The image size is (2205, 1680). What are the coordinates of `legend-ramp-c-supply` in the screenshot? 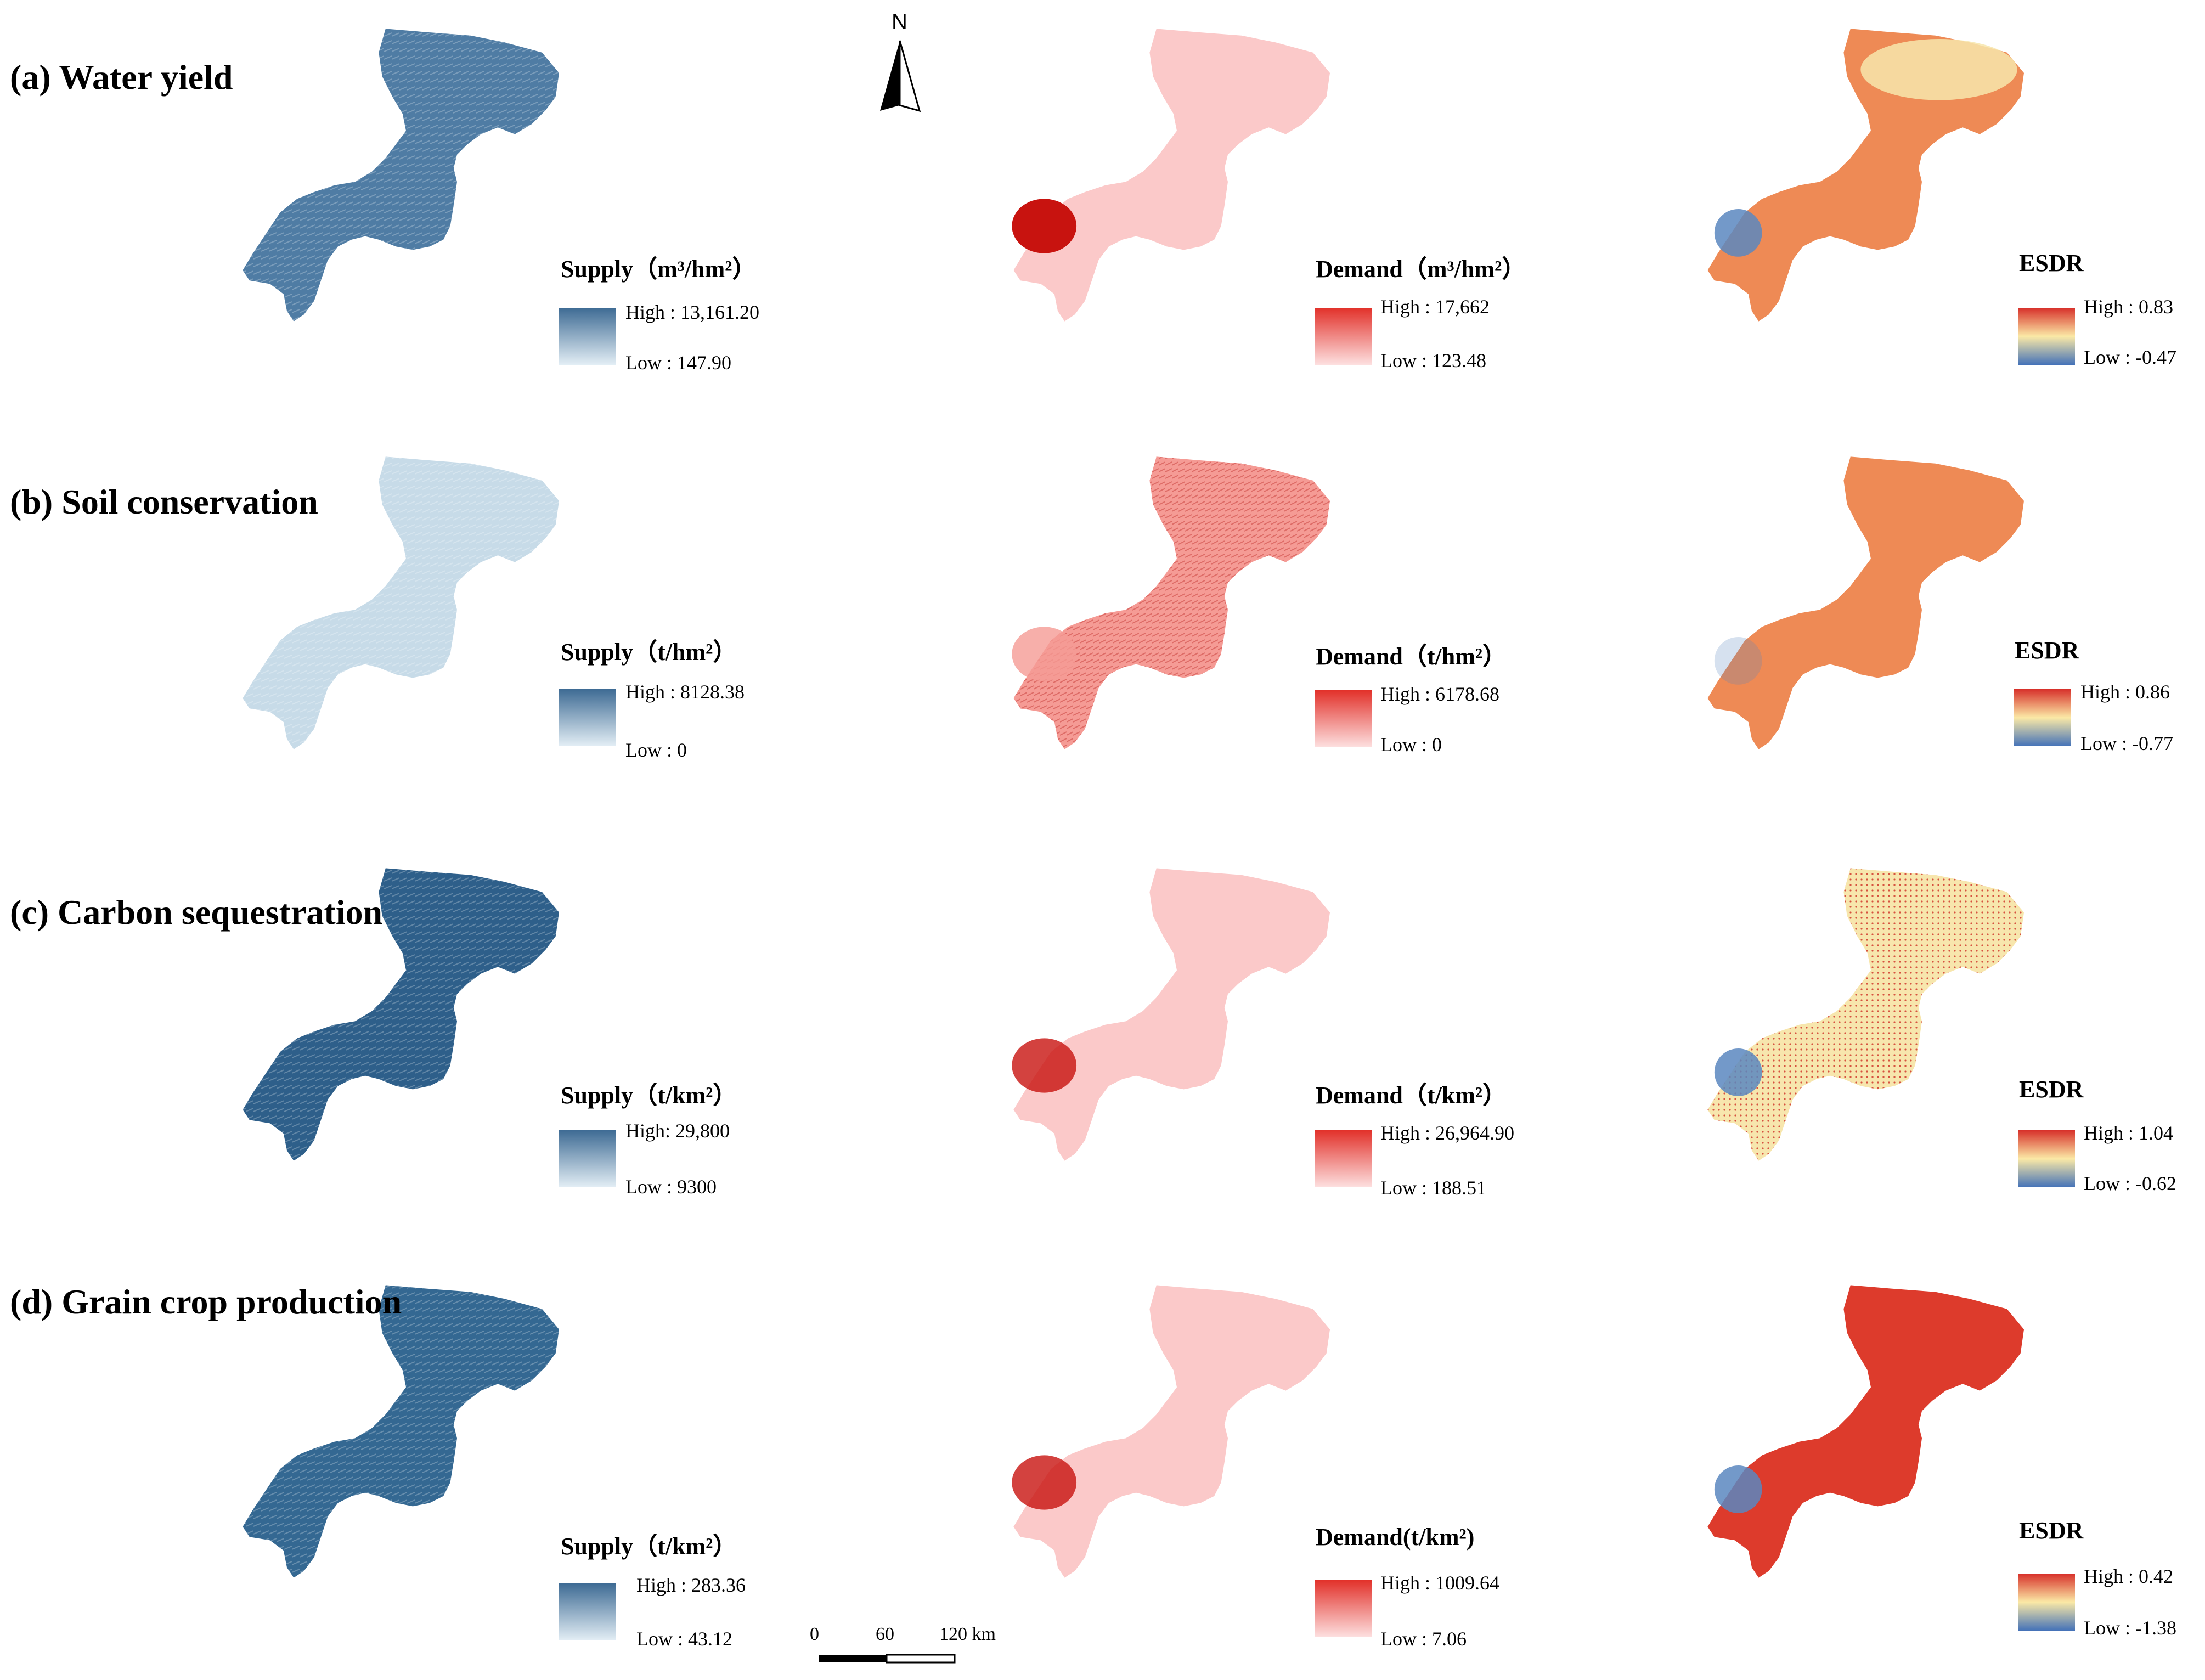 It's located at (587, 1158).